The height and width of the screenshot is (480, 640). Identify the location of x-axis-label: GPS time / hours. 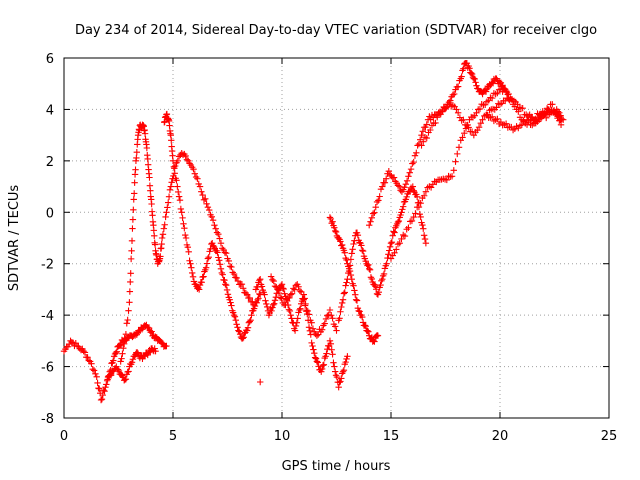
(336, 466).